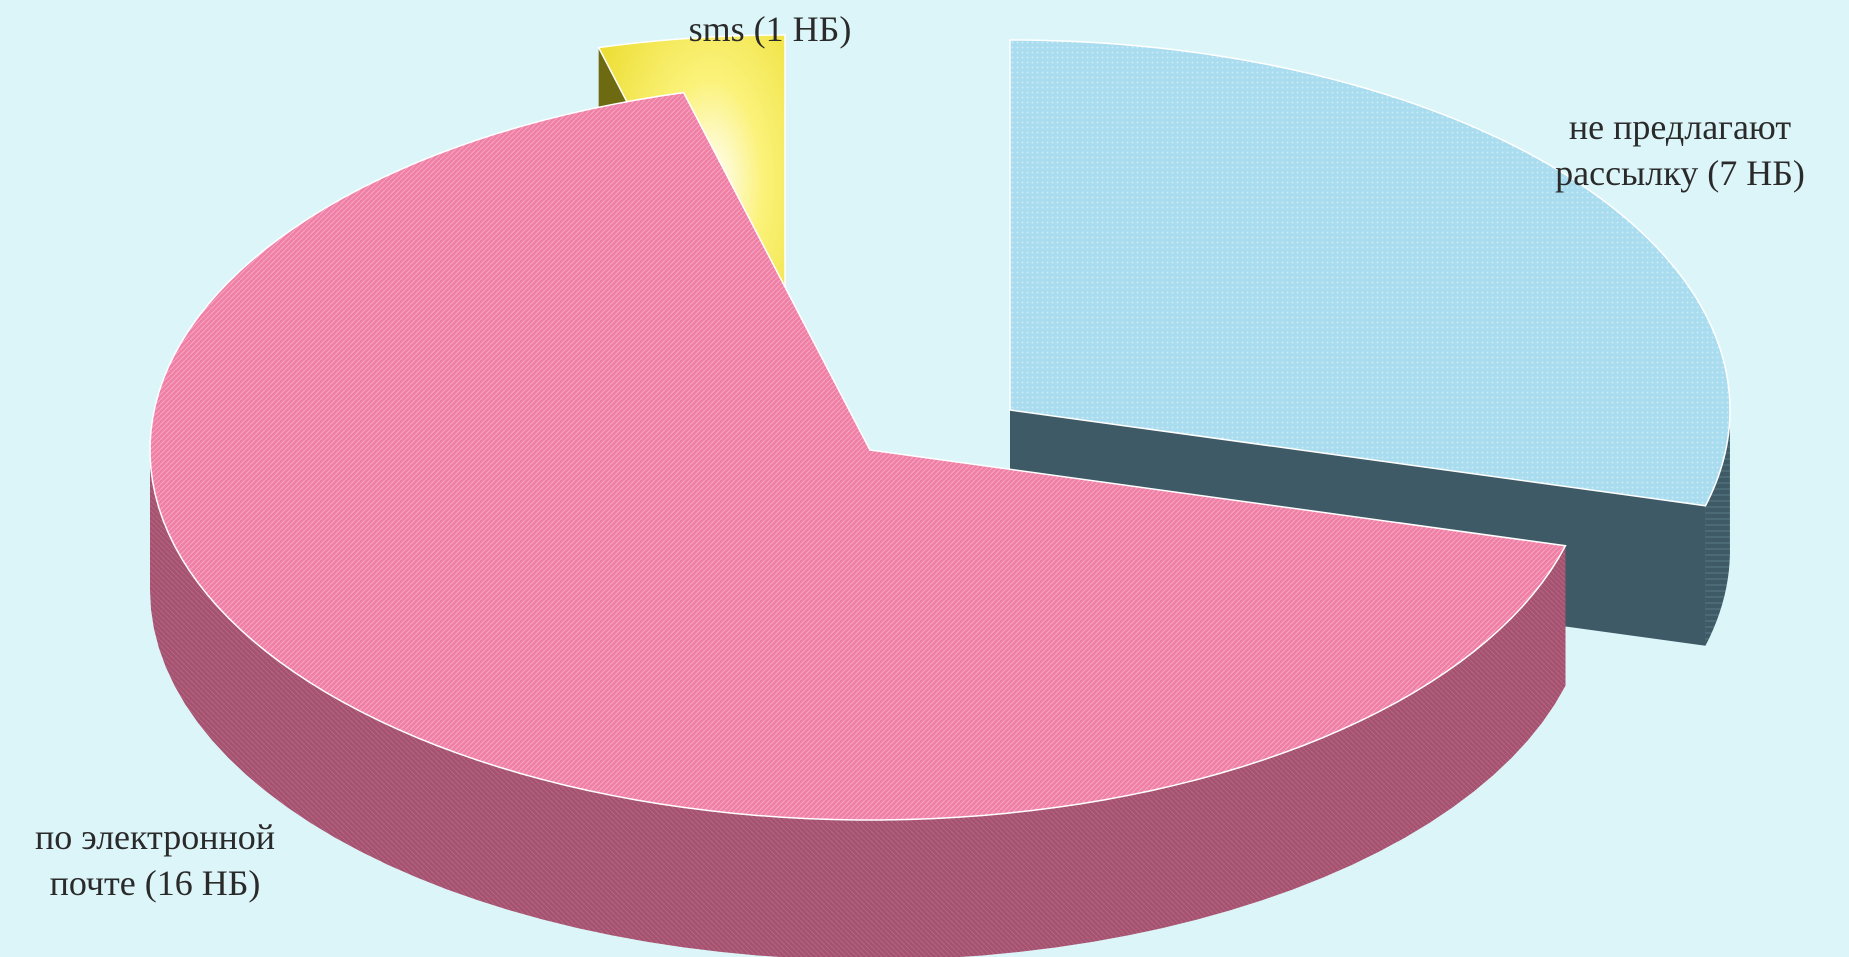 The height and width of the screenshot is (957, 1849). I want to click on slice-label-email: по электронной почте (16 НБ), so click(155, 860).